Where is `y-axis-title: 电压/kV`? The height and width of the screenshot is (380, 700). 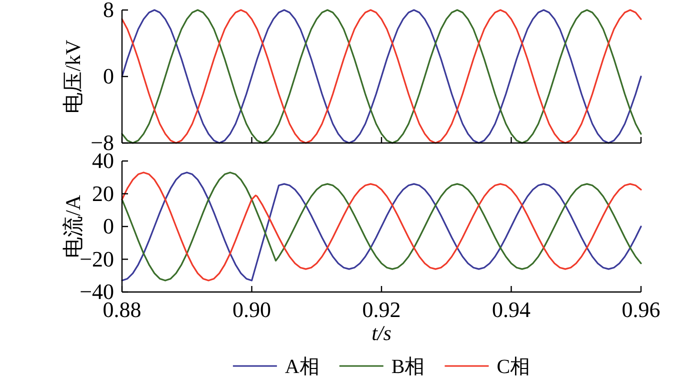 y-axis-title: 电压/kV is located at coordinates (73, 77).